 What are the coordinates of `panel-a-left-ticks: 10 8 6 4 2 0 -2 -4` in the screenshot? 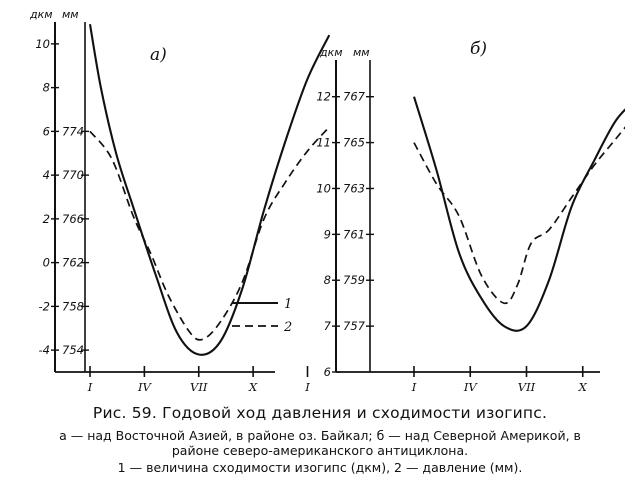 It's located at (47, 197).